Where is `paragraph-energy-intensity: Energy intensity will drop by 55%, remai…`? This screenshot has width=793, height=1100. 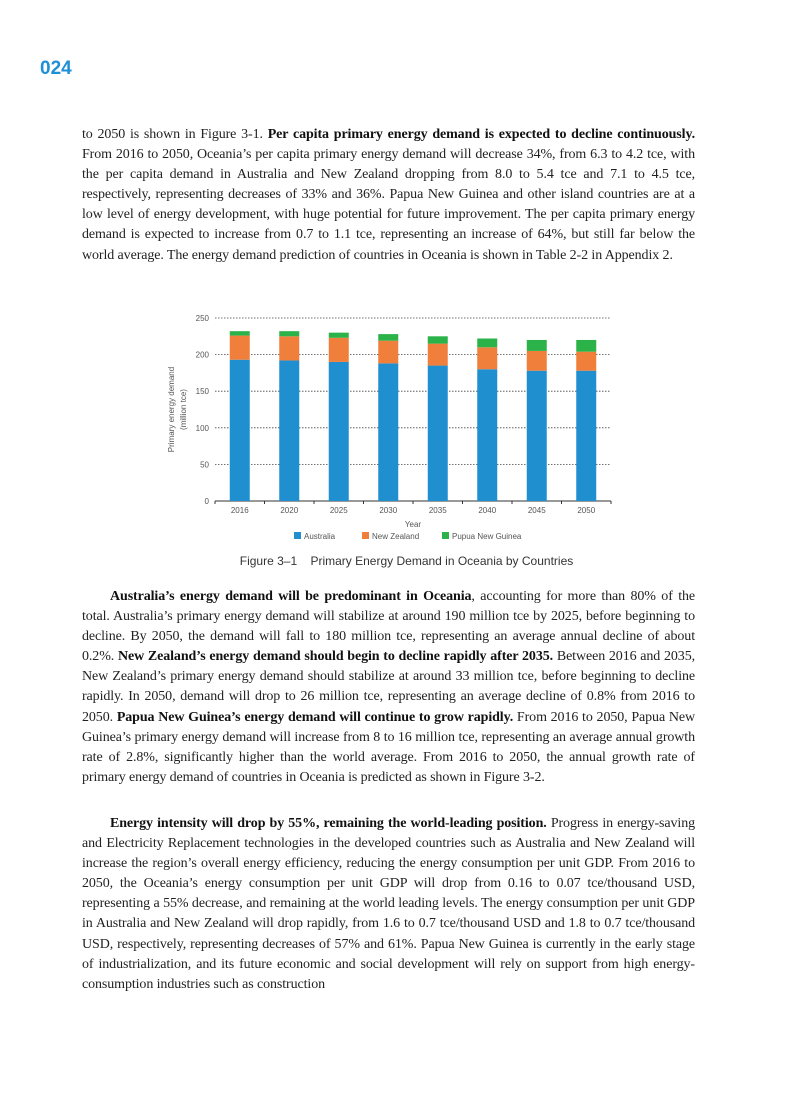
paragraph-energy-intensity: Energy intensity will drop by 55%, remai… is located at coordinates (388, 904).